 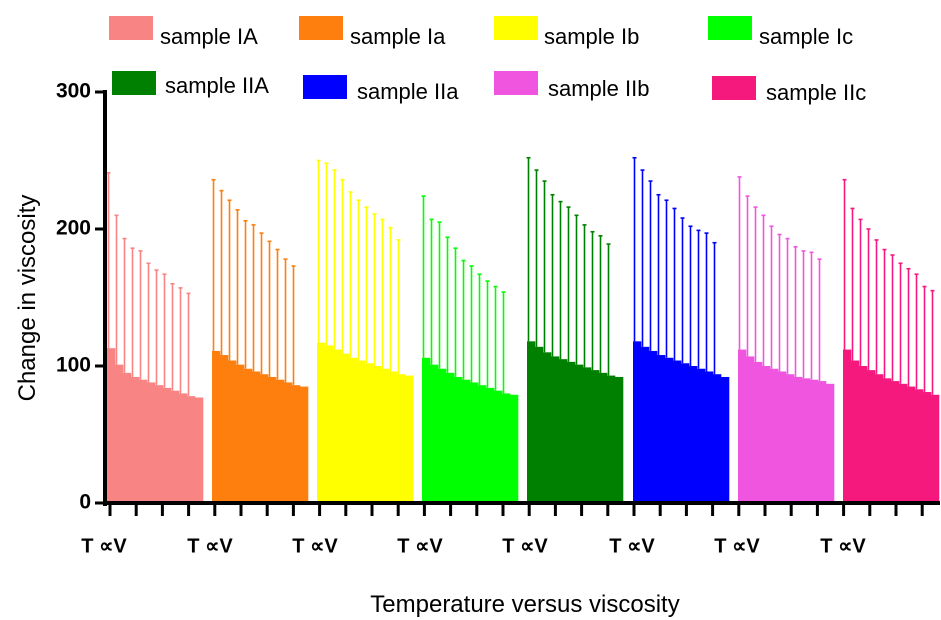 What do you see at coordinates (27, 298) in the screenshot?
I see `y-axis-title: Change in viscosity` at bounding box center [27, 298].